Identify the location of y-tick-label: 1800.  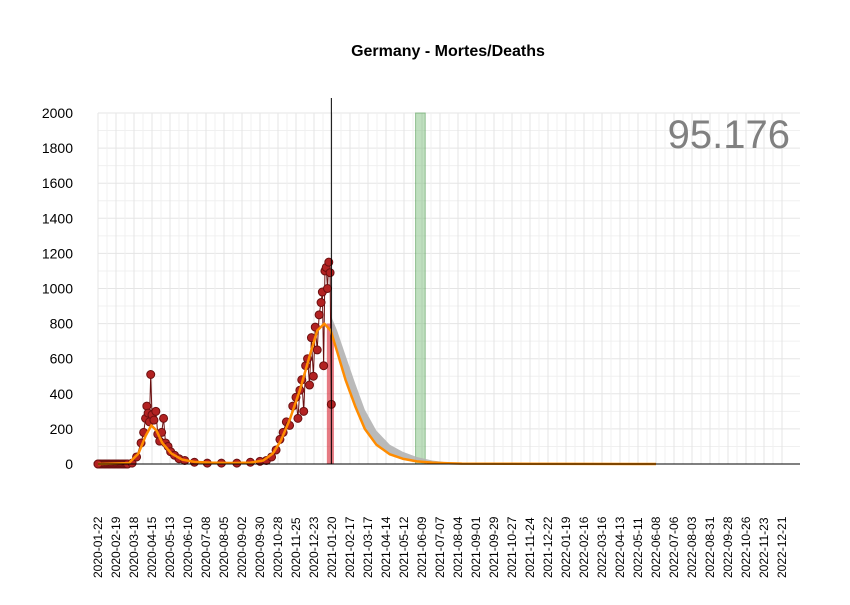
(57, 148).